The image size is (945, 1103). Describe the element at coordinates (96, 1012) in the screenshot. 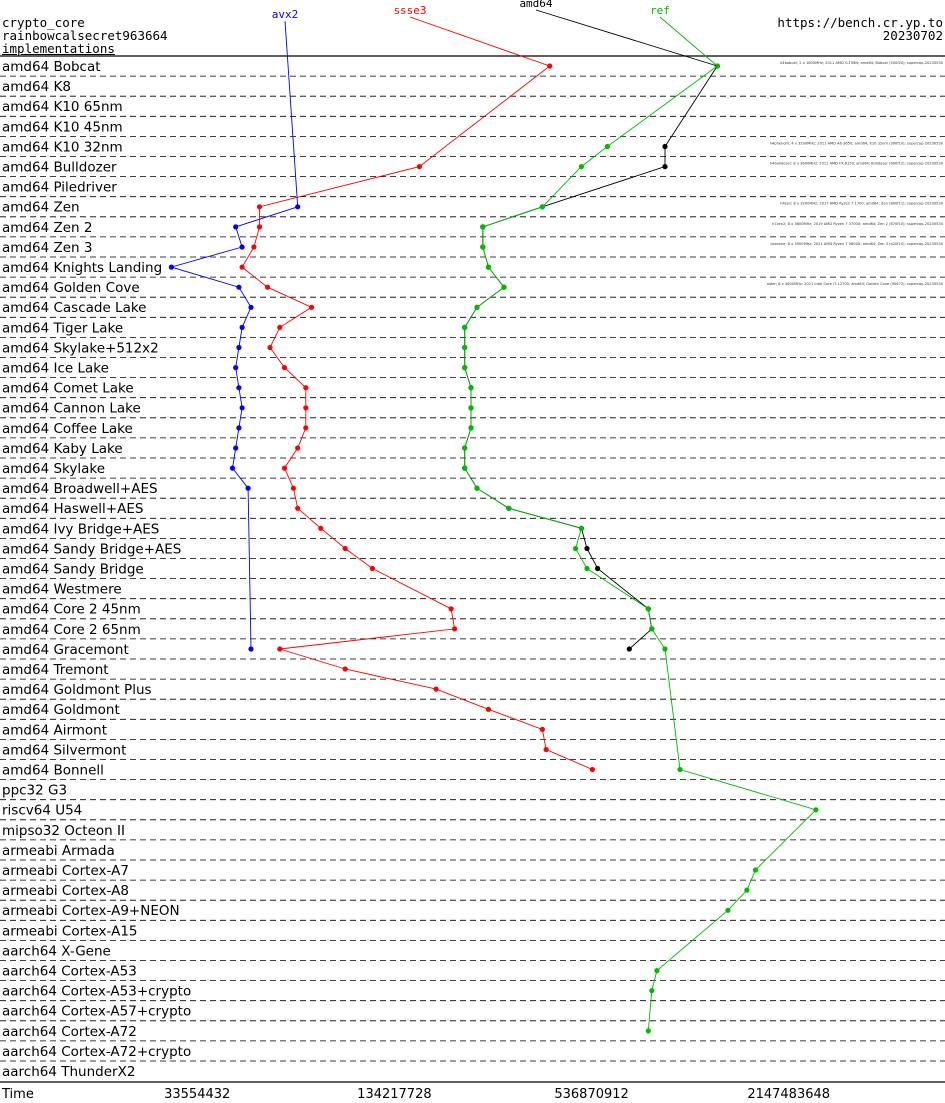

I see `row-label: aarch64 Cortex-A57+crypto` at that location.